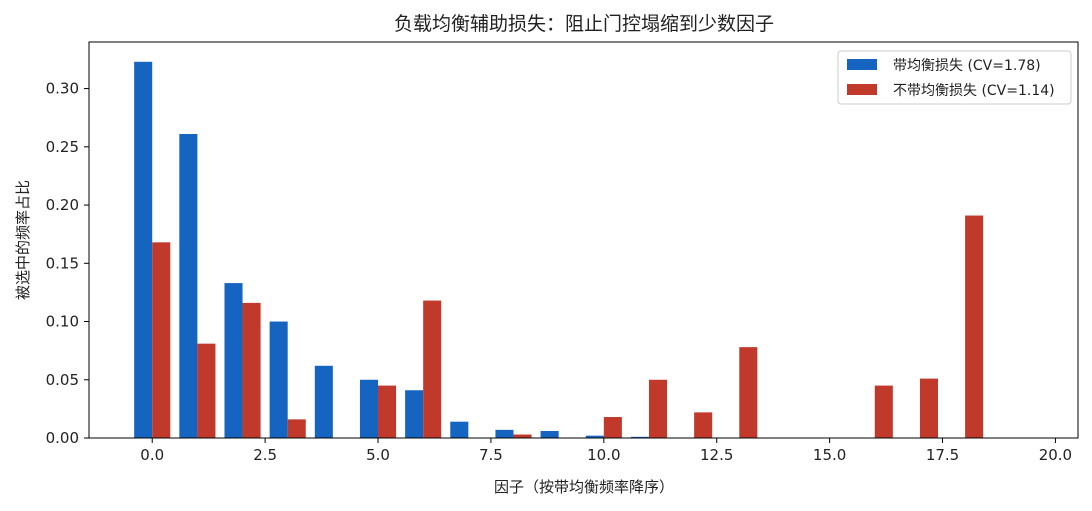 The width and height of the screenshot is (1092, 511). I want to click on legend: 带均衡损失 (CV=1.78) 不带均衡损失 (CV=1.14), so click(954, 77).